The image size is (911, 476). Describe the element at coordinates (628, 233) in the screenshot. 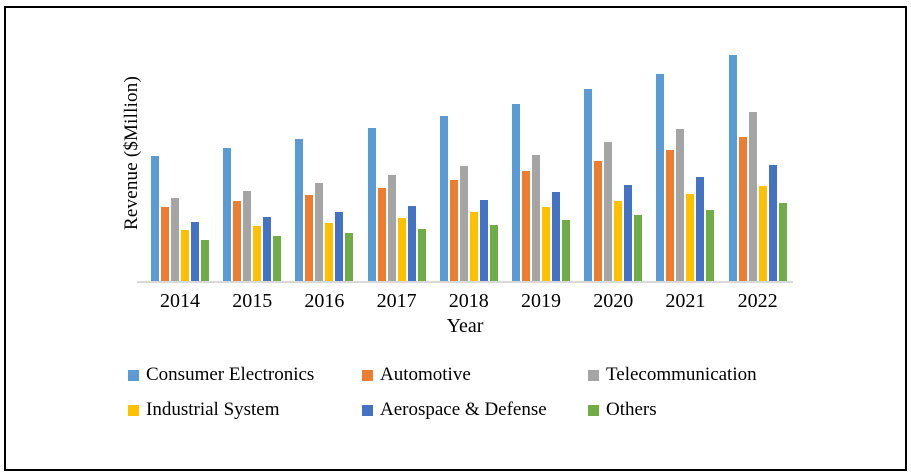

I see `bar-aerospace-defense-2020` at that location.